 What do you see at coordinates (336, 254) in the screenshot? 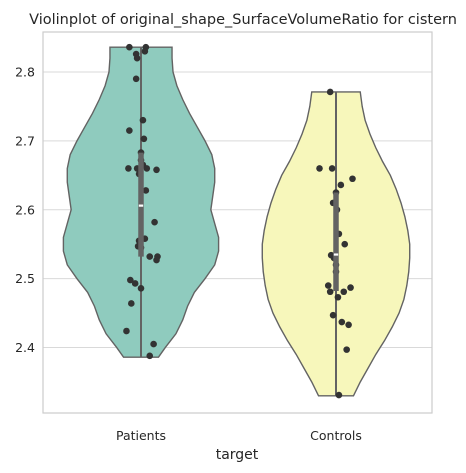
I see `median-marker-controls` at bounding box center [336, 254].